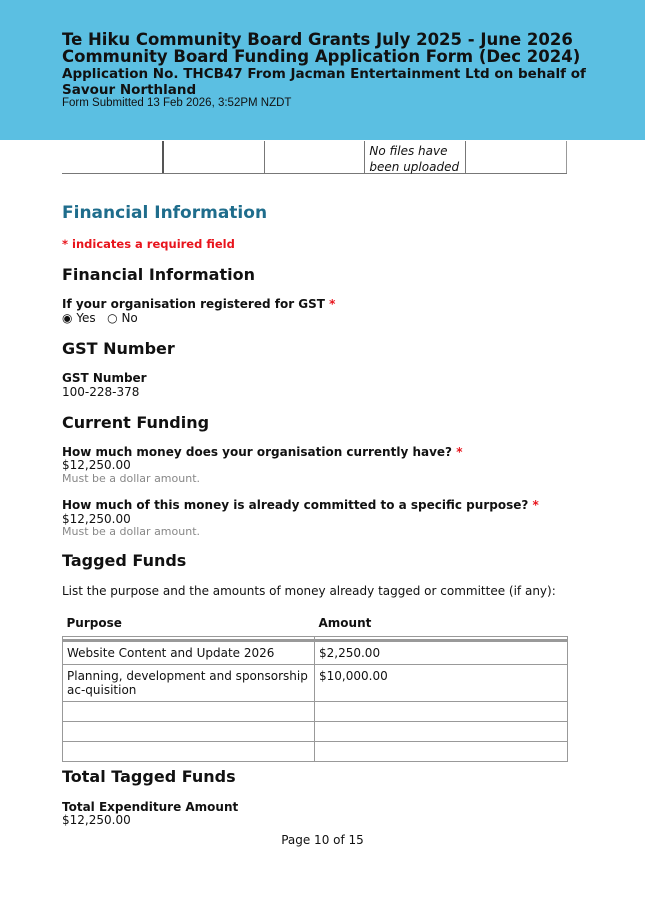 This screenshot has width=645, height=912. What do you see at coordinates (149, 776) in the screenshot?
I see `total-tagged-heading: Total Tagged Funds` at bounding box center [149, 776].